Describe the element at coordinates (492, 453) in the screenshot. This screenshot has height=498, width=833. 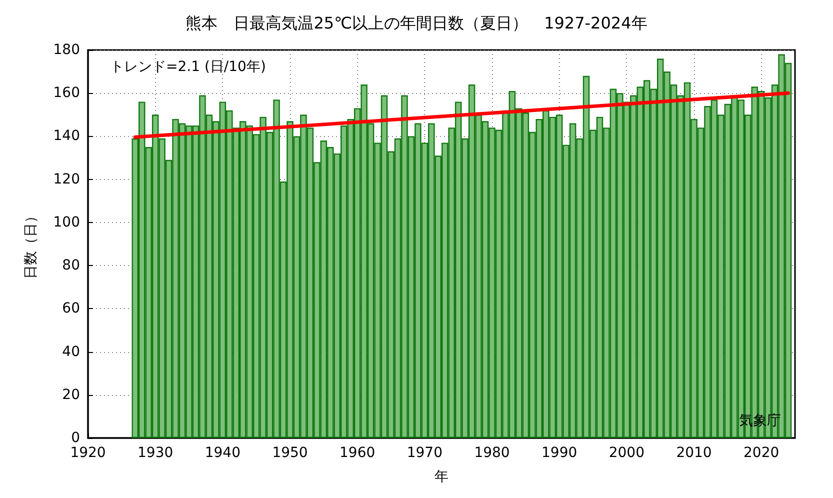
I see `x-tick-label: 1980` at that location.